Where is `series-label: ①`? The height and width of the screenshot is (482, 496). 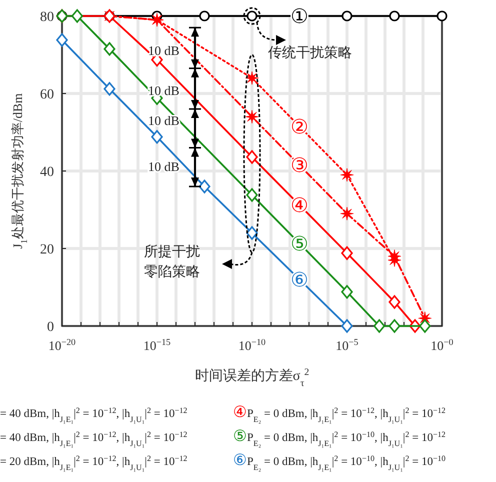 series-label: ① is located at coordinates (299, 17).